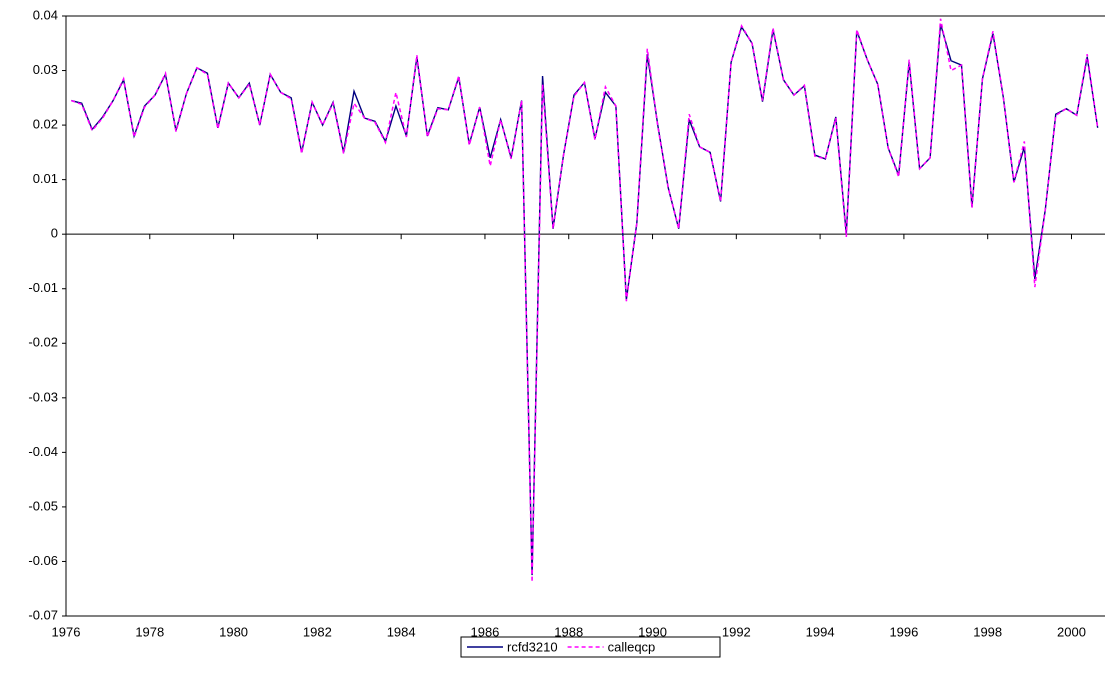  What do you see at coordinates (43, 505) in the screenshot?
I see `y-tick-label: -0.05` at bounding box center [43, 505].